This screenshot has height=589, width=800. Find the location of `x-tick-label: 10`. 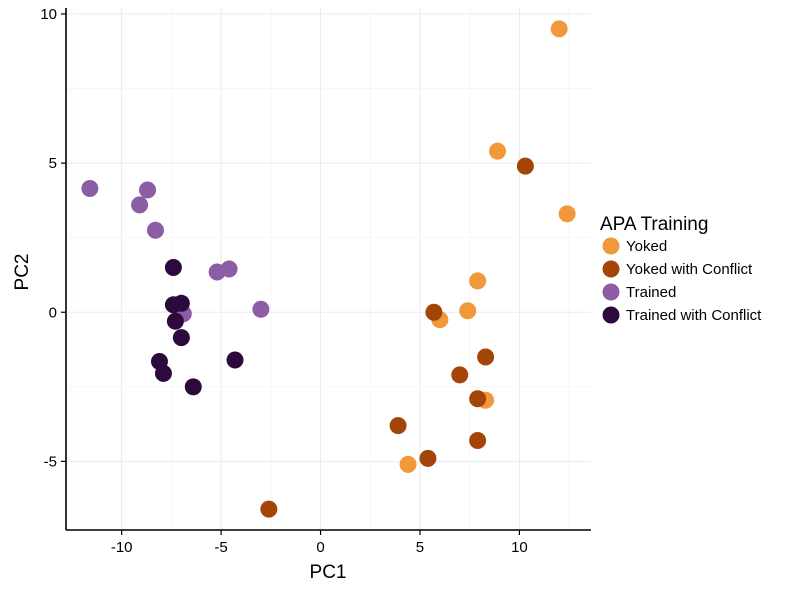

x-tick-label: 10 is located at coordinates (519, 547).